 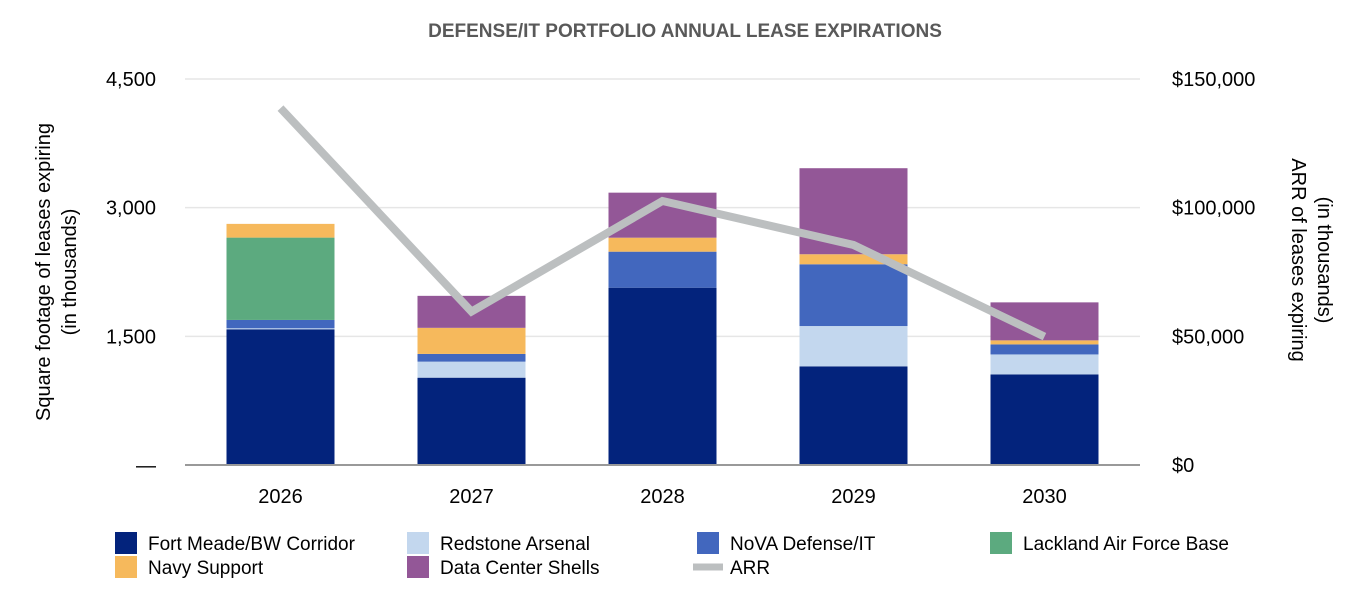 I want to click on legend-item: Redstone Arsenal, so click(x=498, y=543).